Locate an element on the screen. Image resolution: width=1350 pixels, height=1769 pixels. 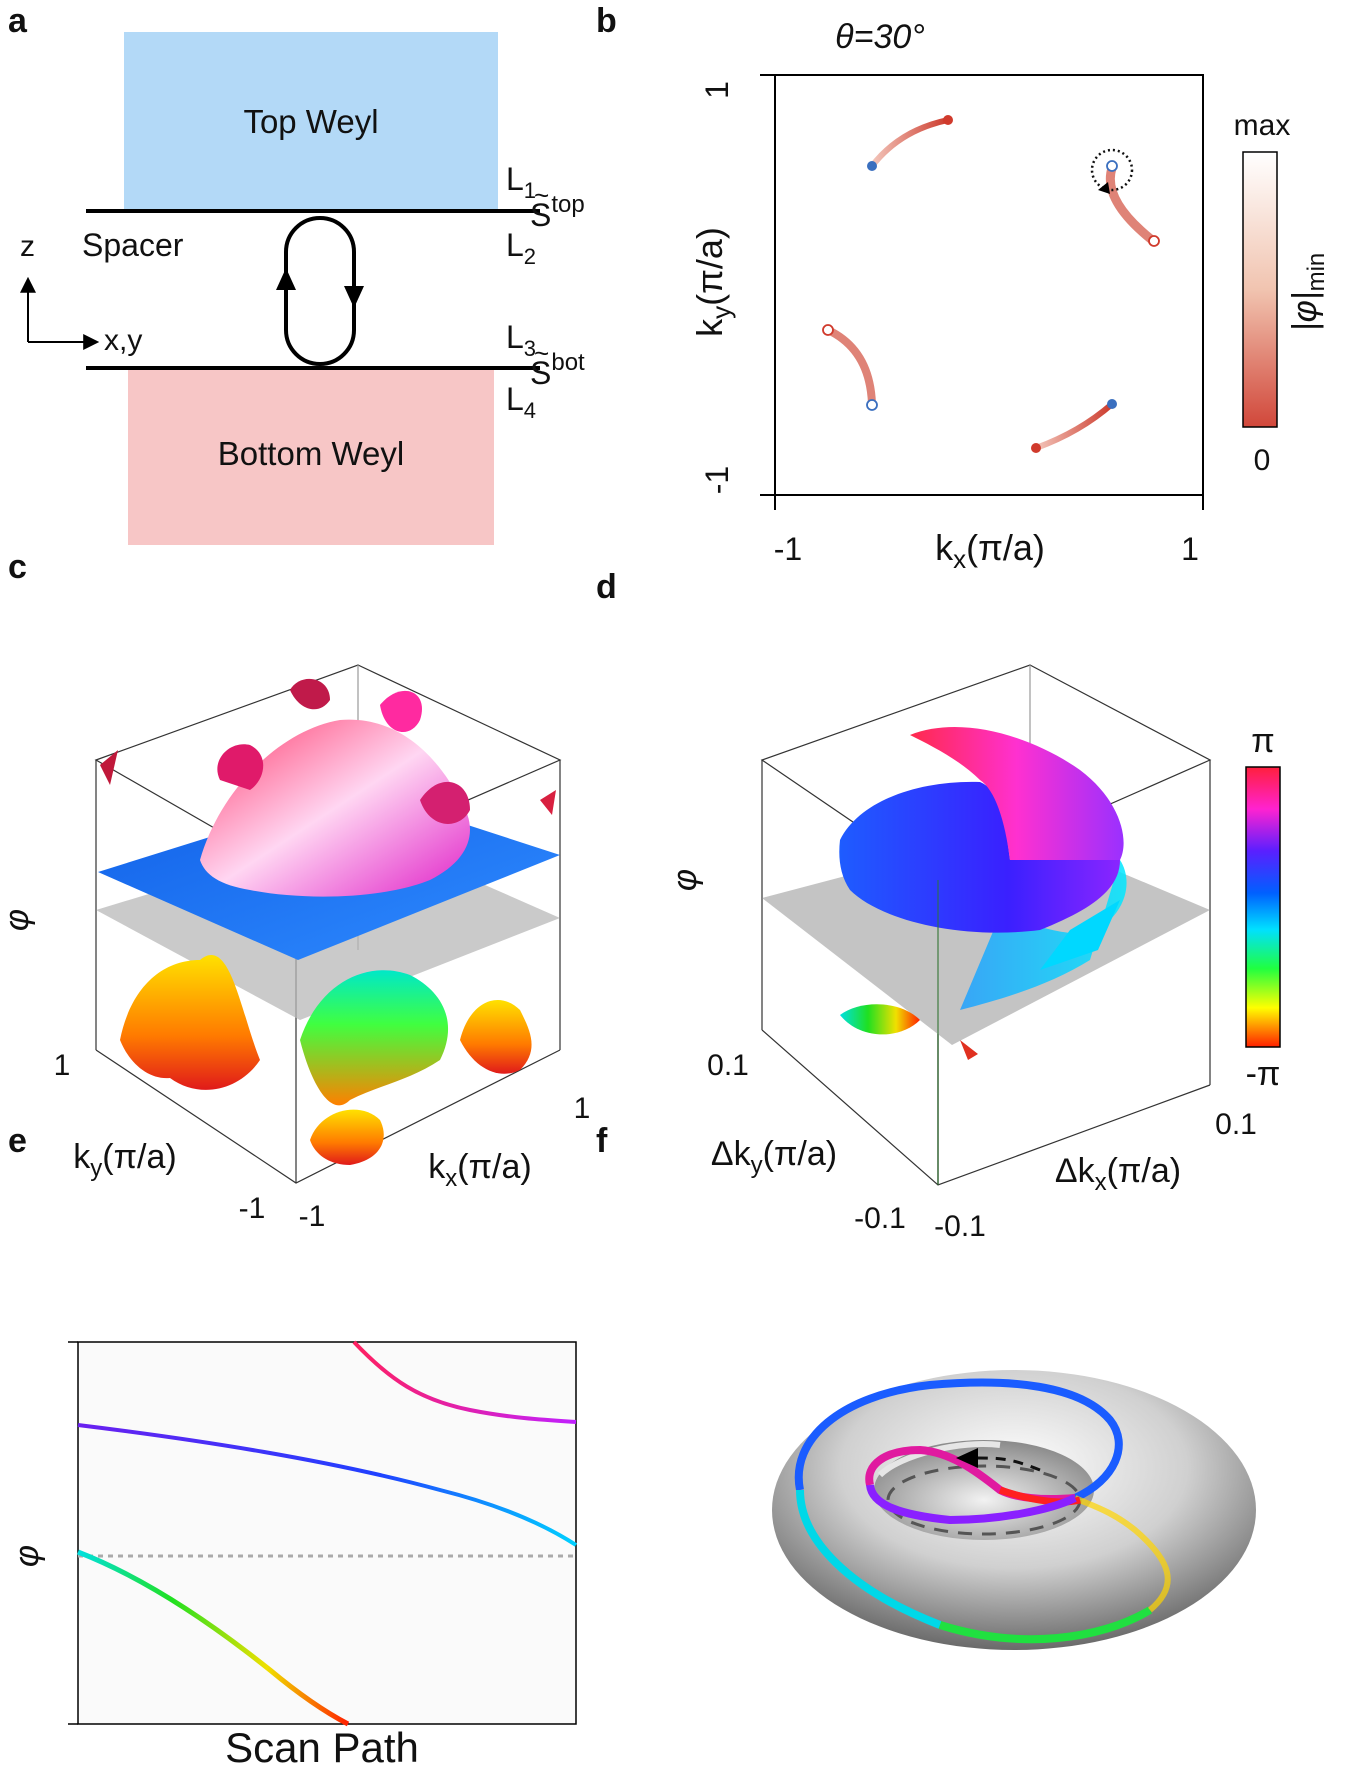
s-bot-tilde: ~ is located at coordinates (541, 353).